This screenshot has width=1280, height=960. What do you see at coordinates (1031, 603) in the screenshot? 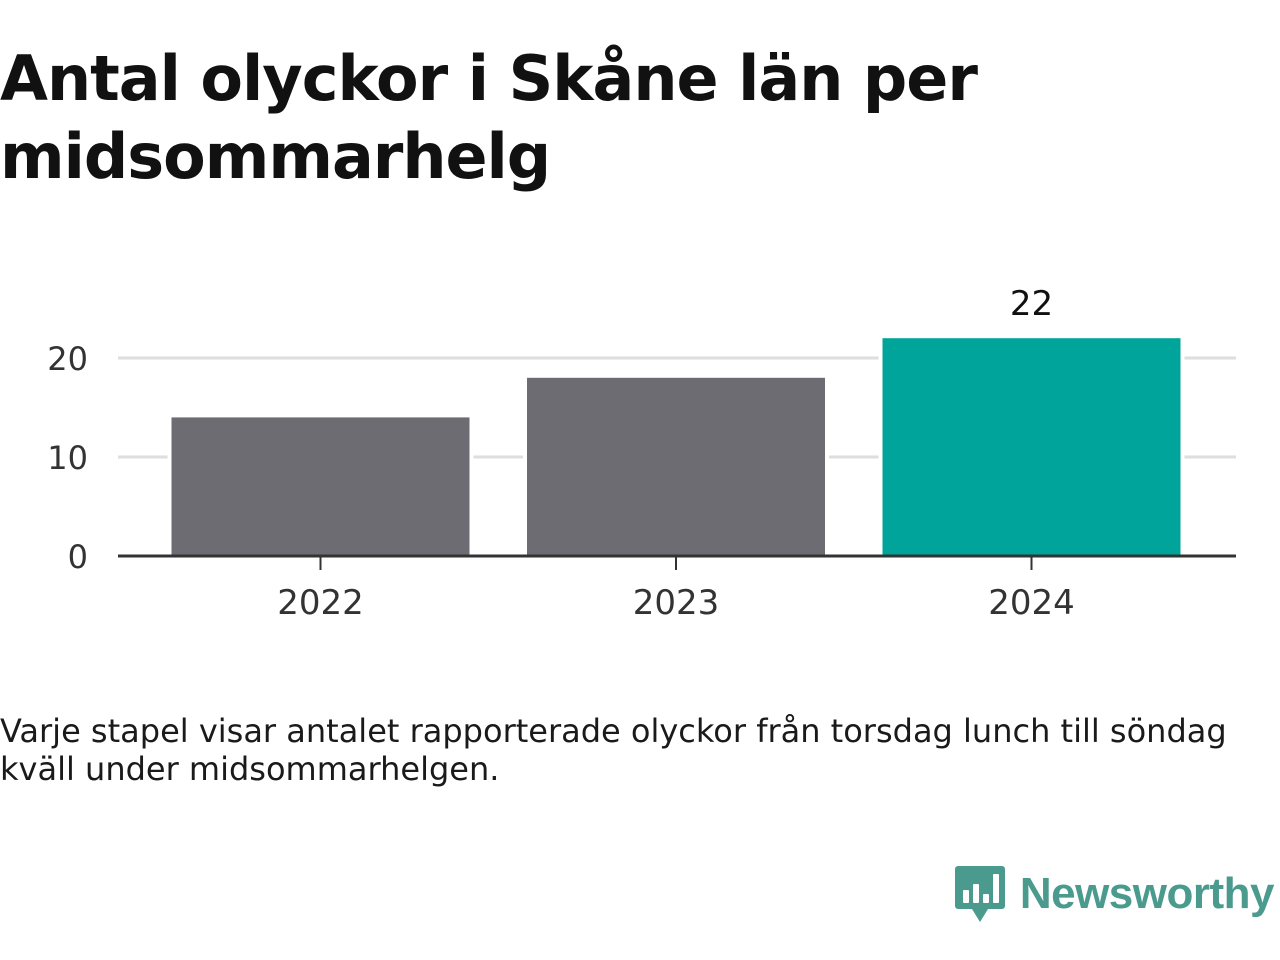
I see `x-tick-label: 2024` at bounding box center [1031, 603].